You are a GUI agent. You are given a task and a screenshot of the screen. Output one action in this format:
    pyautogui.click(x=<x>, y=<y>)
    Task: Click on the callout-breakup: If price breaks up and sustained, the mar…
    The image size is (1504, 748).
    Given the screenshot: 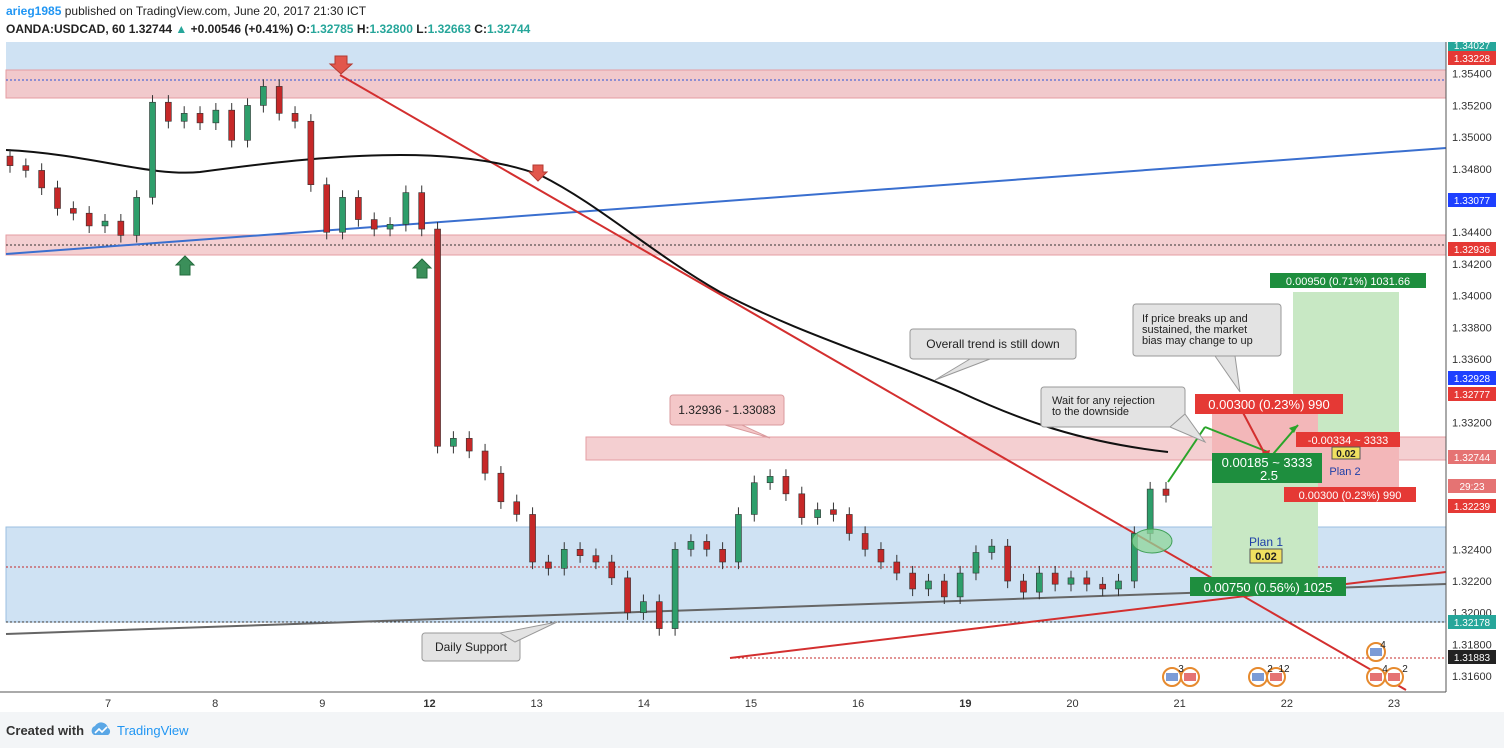 What is the action you would take?
    pyautogui.click(x=1207, y=348)
    